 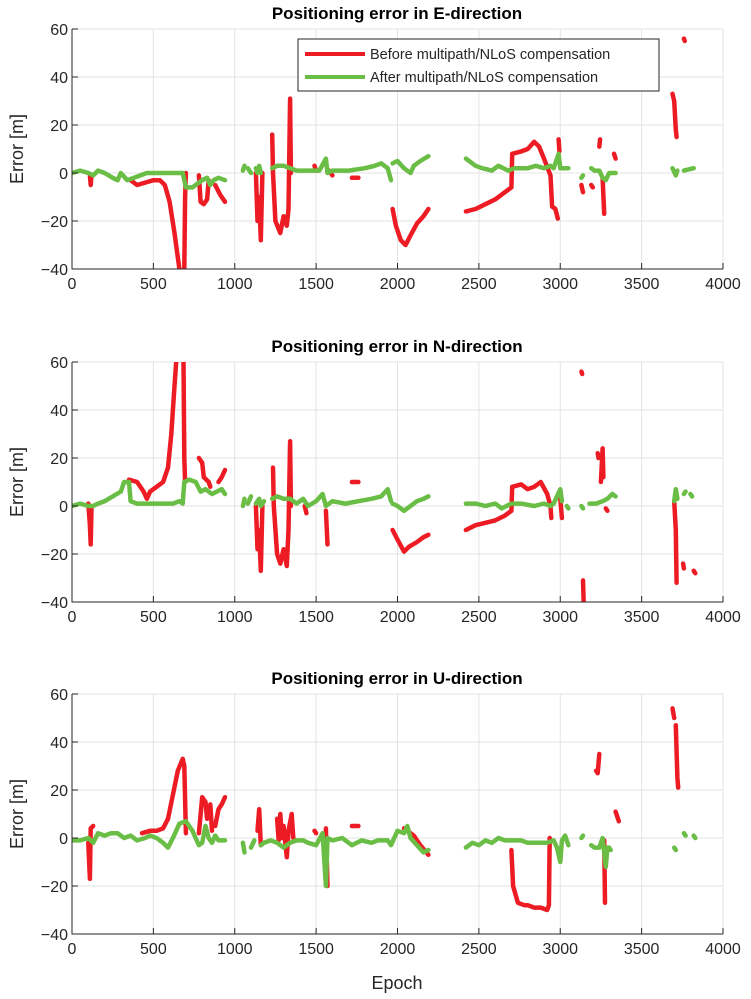 What do you see at coordinates (54, 603) in the screenshot?
I see `y-tick-label: −40` at bounding box center [54, 603].